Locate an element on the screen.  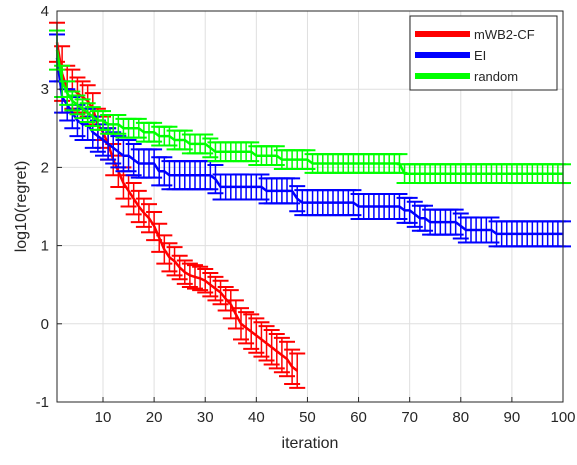
x-tick-label: 70 is located at coordinates (409, 417).